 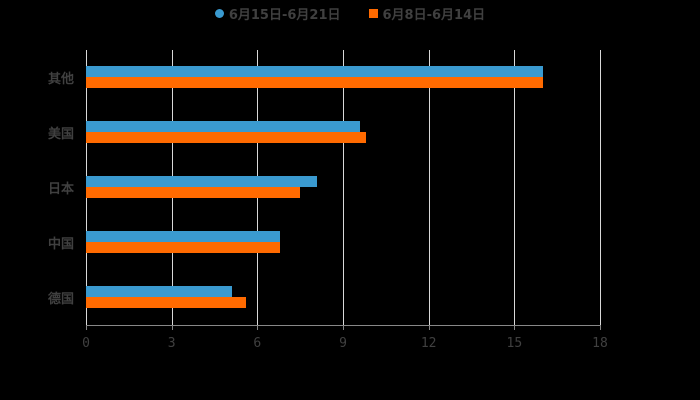 I want to click on category-label: 中国, so click(x=61, y=244).